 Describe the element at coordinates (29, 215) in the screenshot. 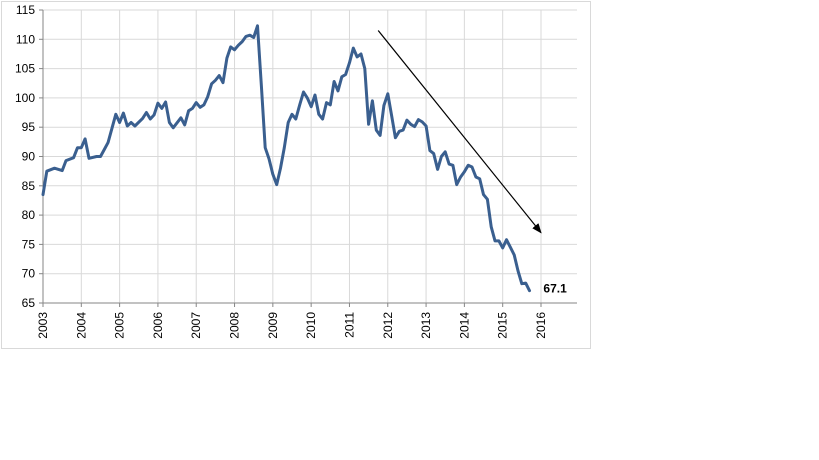

I see `y-tick-label: 80` at that location.